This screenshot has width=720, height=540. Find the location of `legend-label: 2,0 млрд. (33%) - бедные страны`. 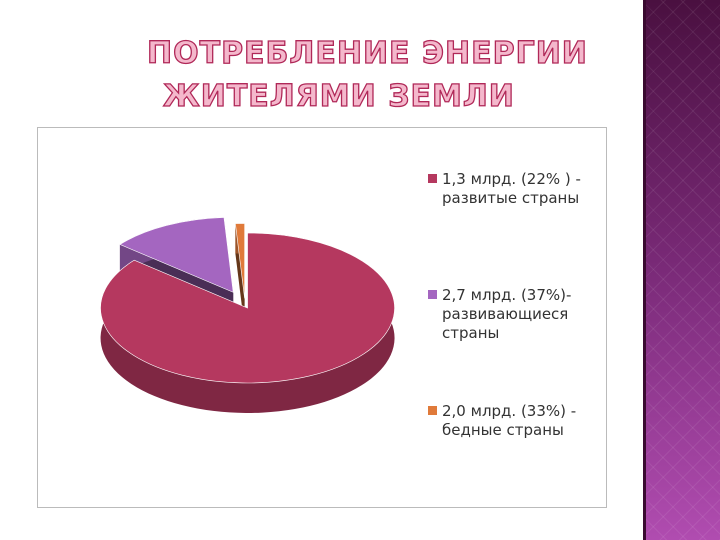

legend-label: 2,0 млрд. (33%) - бедные страны is located at coordinates (509, 420).